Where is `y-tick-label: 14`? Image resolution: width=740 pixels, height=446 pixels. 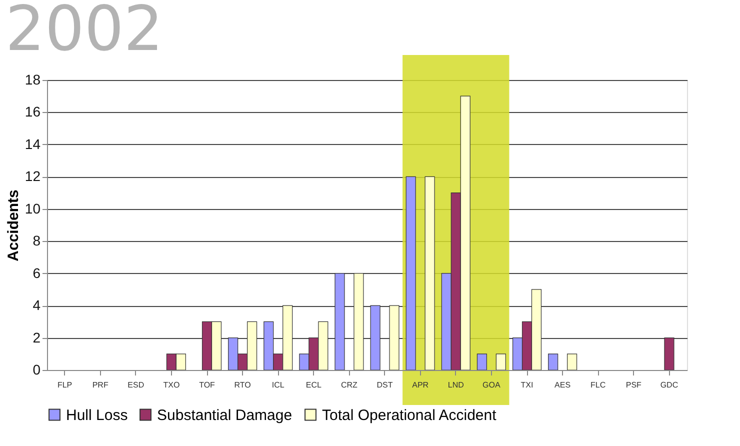
y-tick-label: 14 is located at coordinates (32, 144).